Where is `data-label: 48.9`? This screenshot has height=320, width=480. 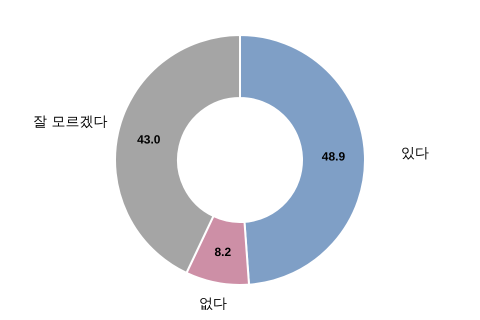
data-label: 48.9 is located at coordinates (334, 157).